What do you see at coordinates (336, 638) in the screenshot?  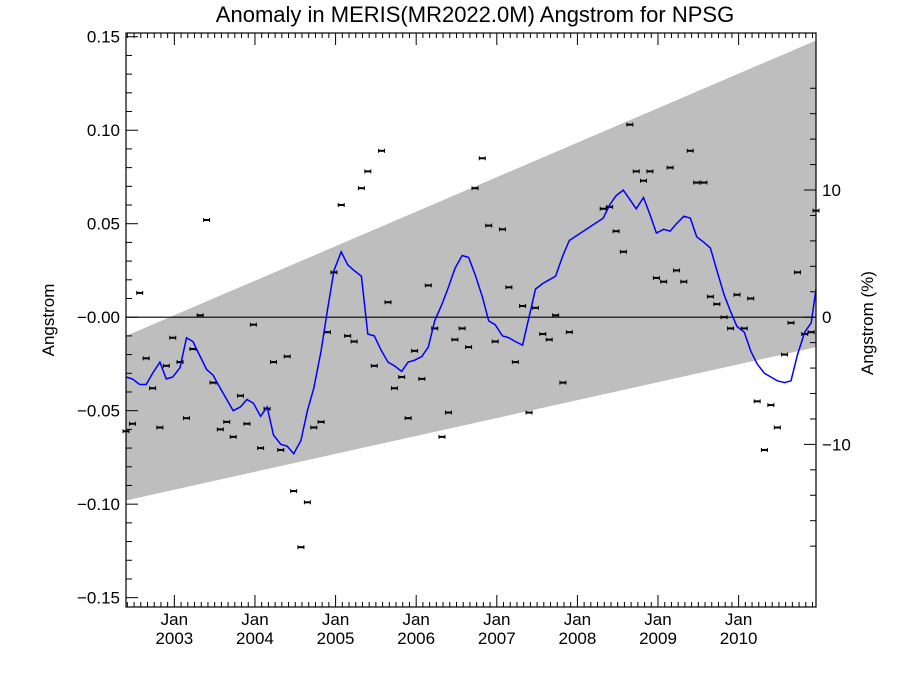 I see `x-tick-year-label: 2005` at bounding box center [336, 638].